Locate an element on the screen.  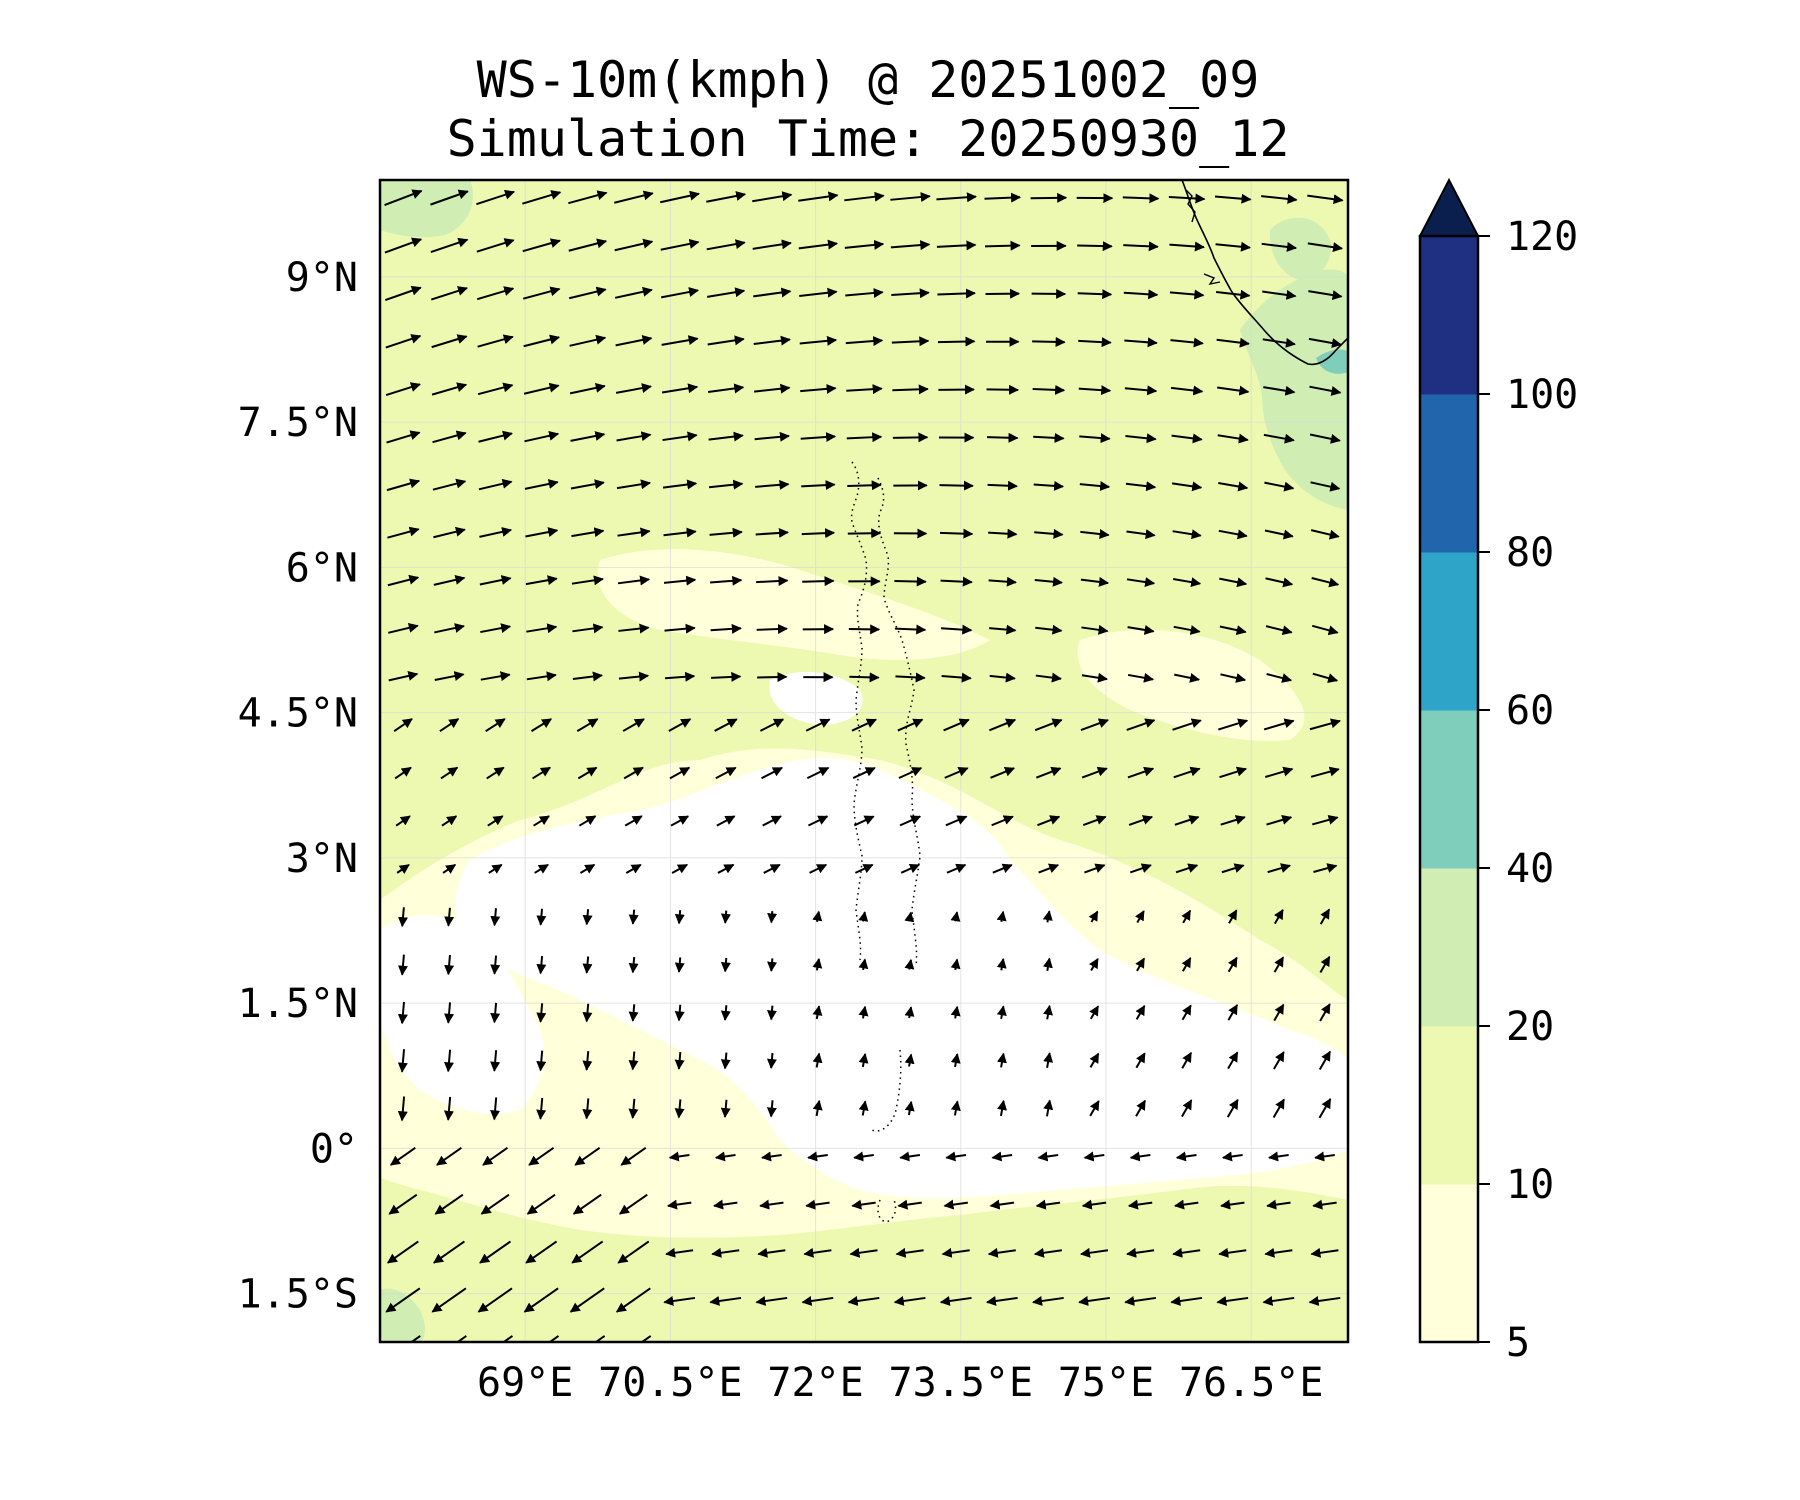
map-subtitle: Simulation Time: 20250930_12 is located at coordinates (868, 139).